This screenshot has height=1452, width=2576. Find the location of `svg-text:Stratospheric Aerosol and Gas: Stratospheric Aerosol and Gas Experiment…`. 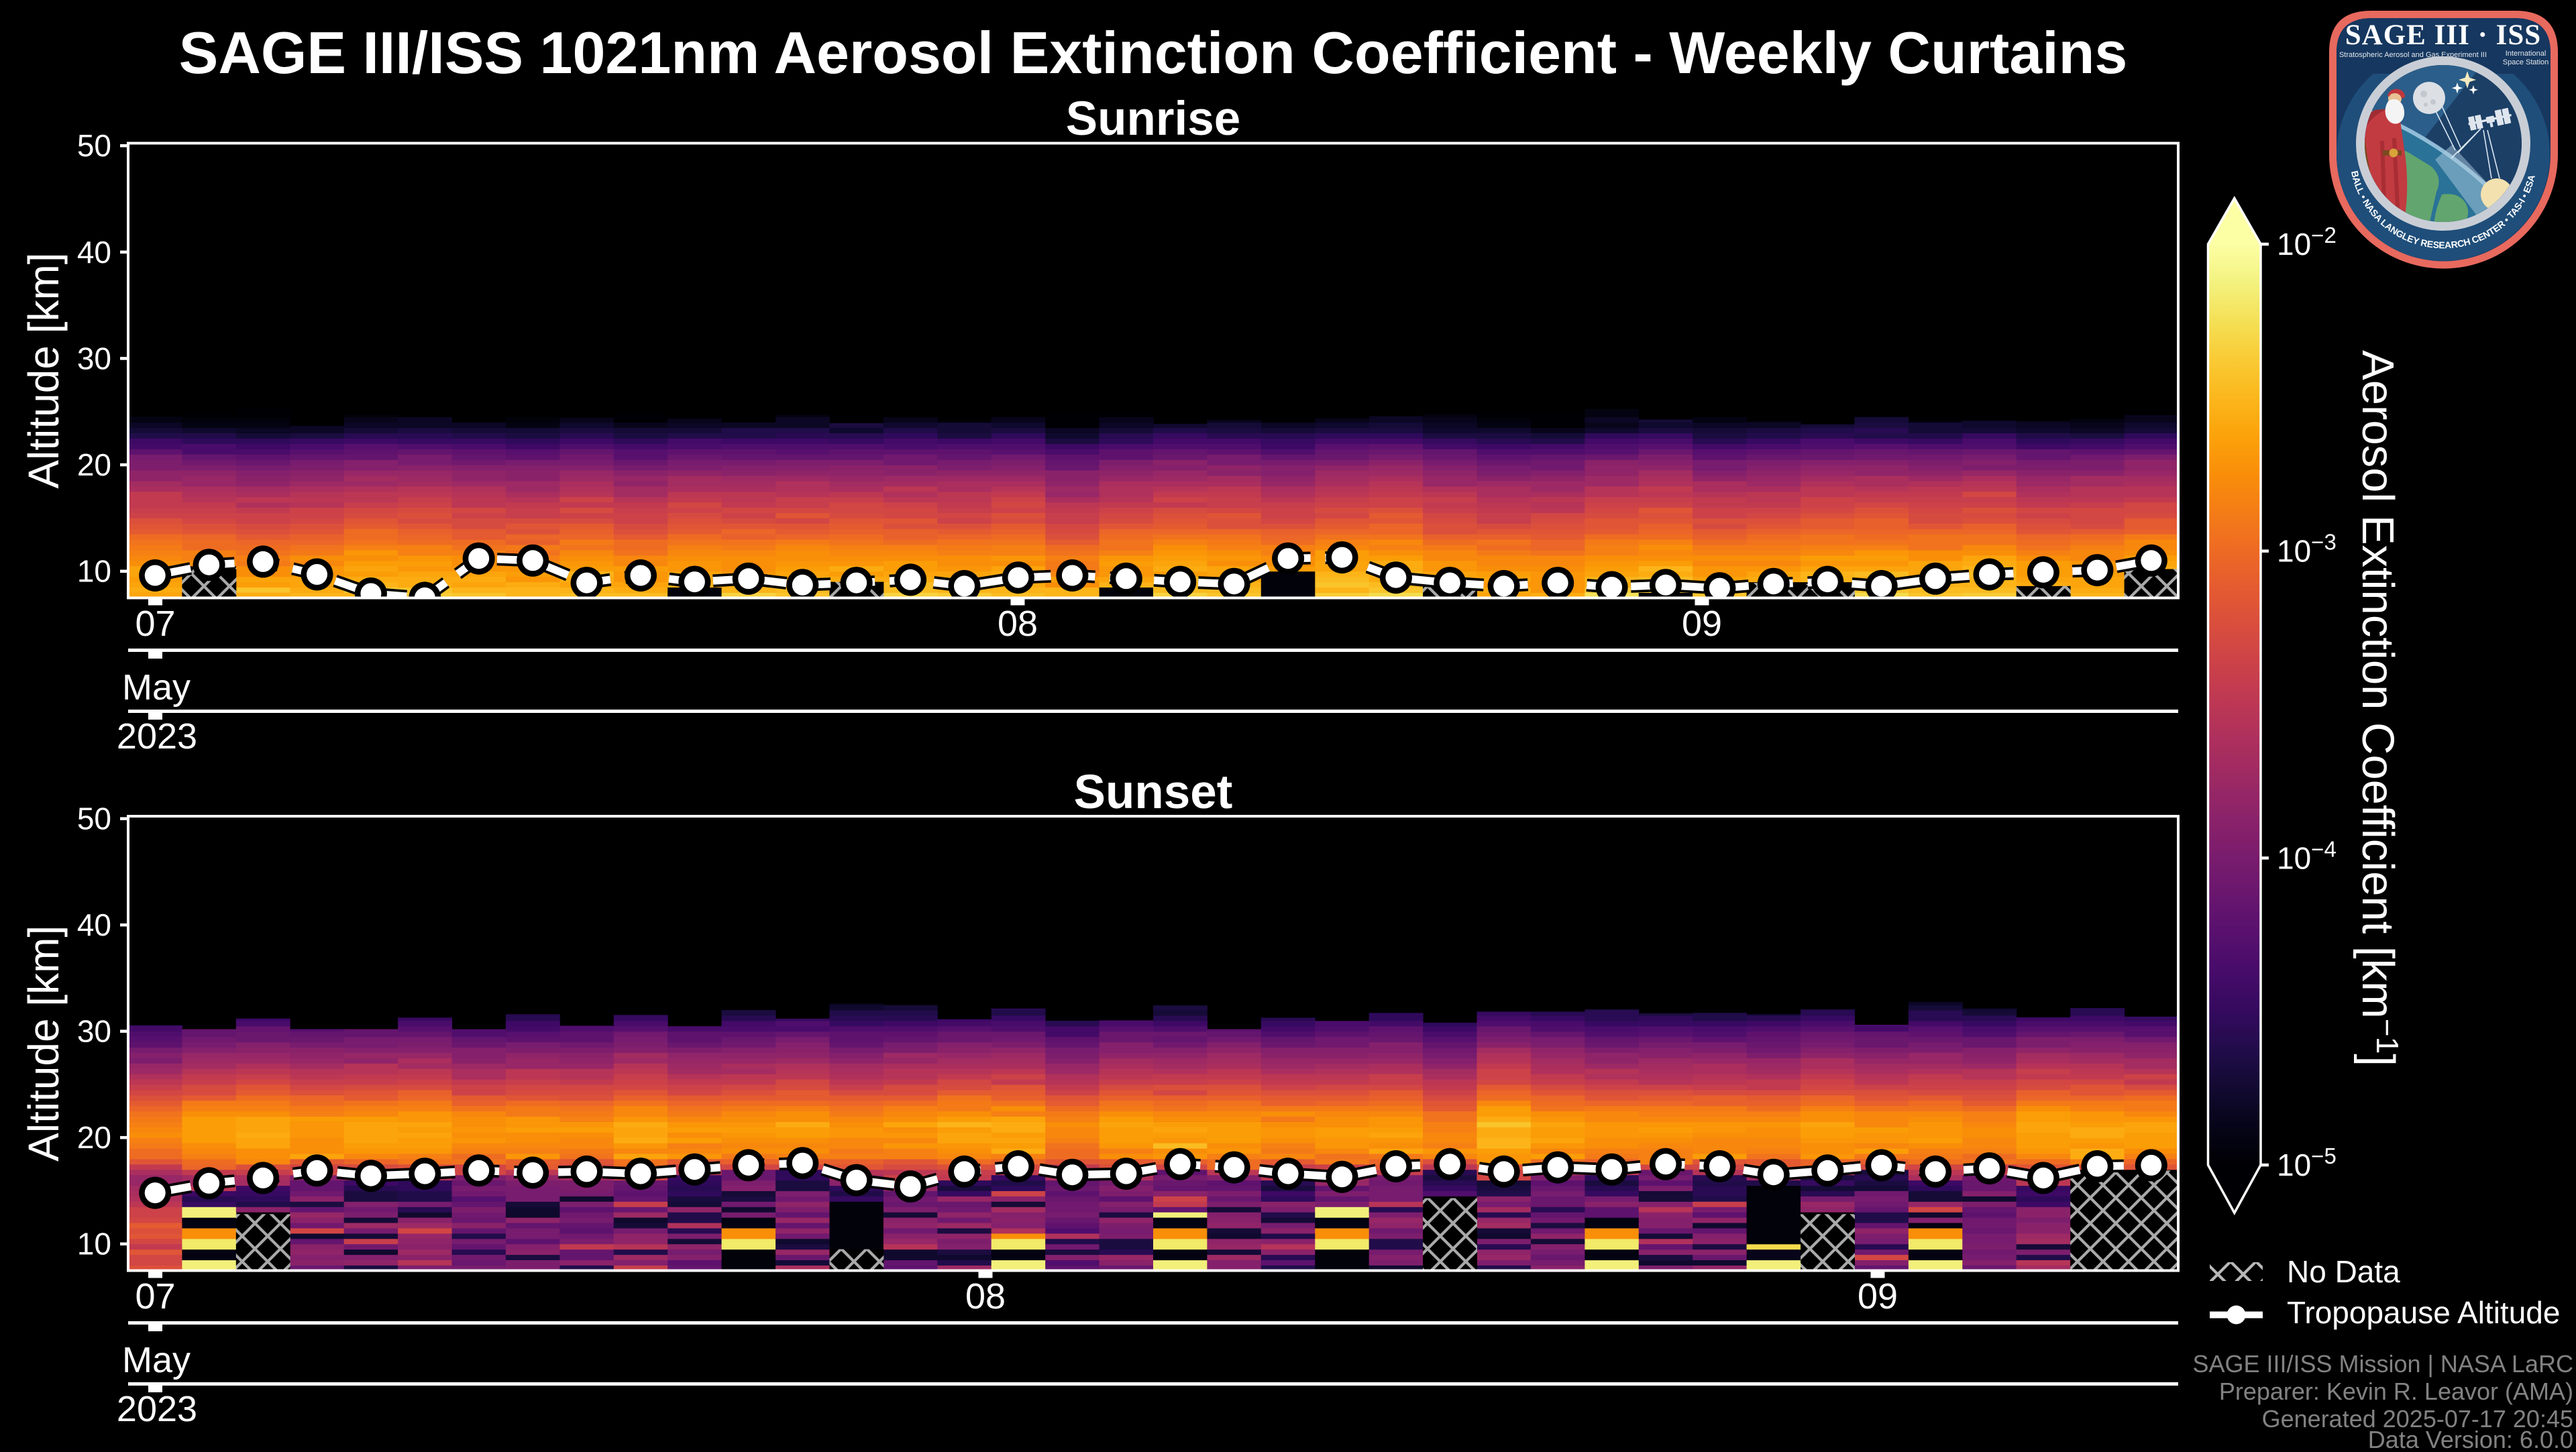

svg-text:Stratospheric Aerosol and Gas: Stratospheric Aerosol and Gas Experiment… is located at coordinates (2413, 55).